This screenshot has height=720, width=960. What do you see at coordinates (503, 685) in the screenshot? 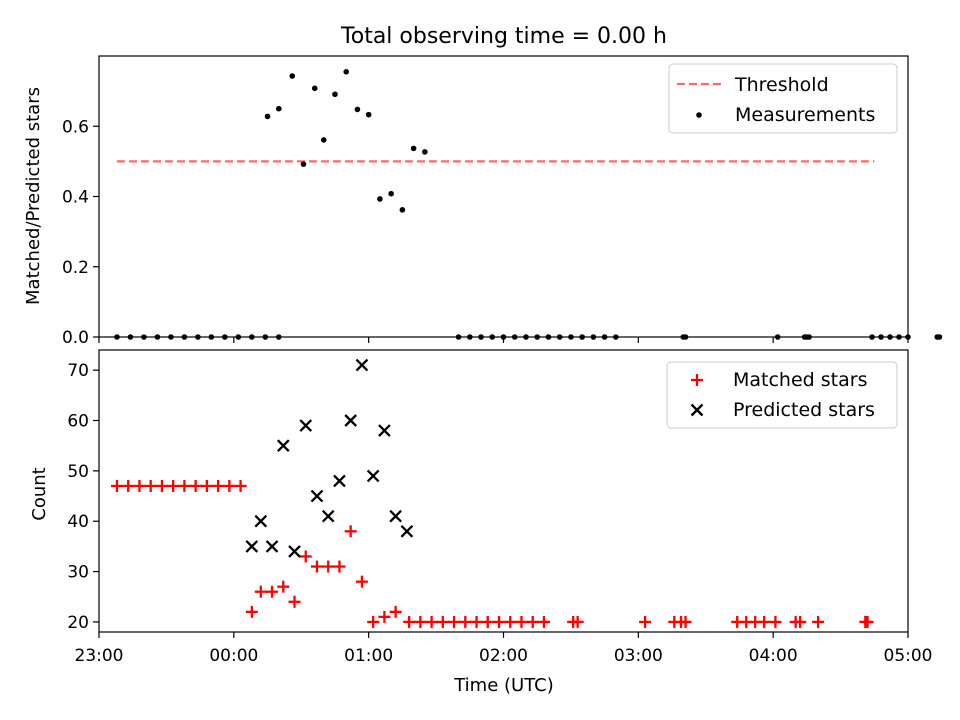
I see `x-axis-label: Time (UTC)` at bounding box center [503, 685].